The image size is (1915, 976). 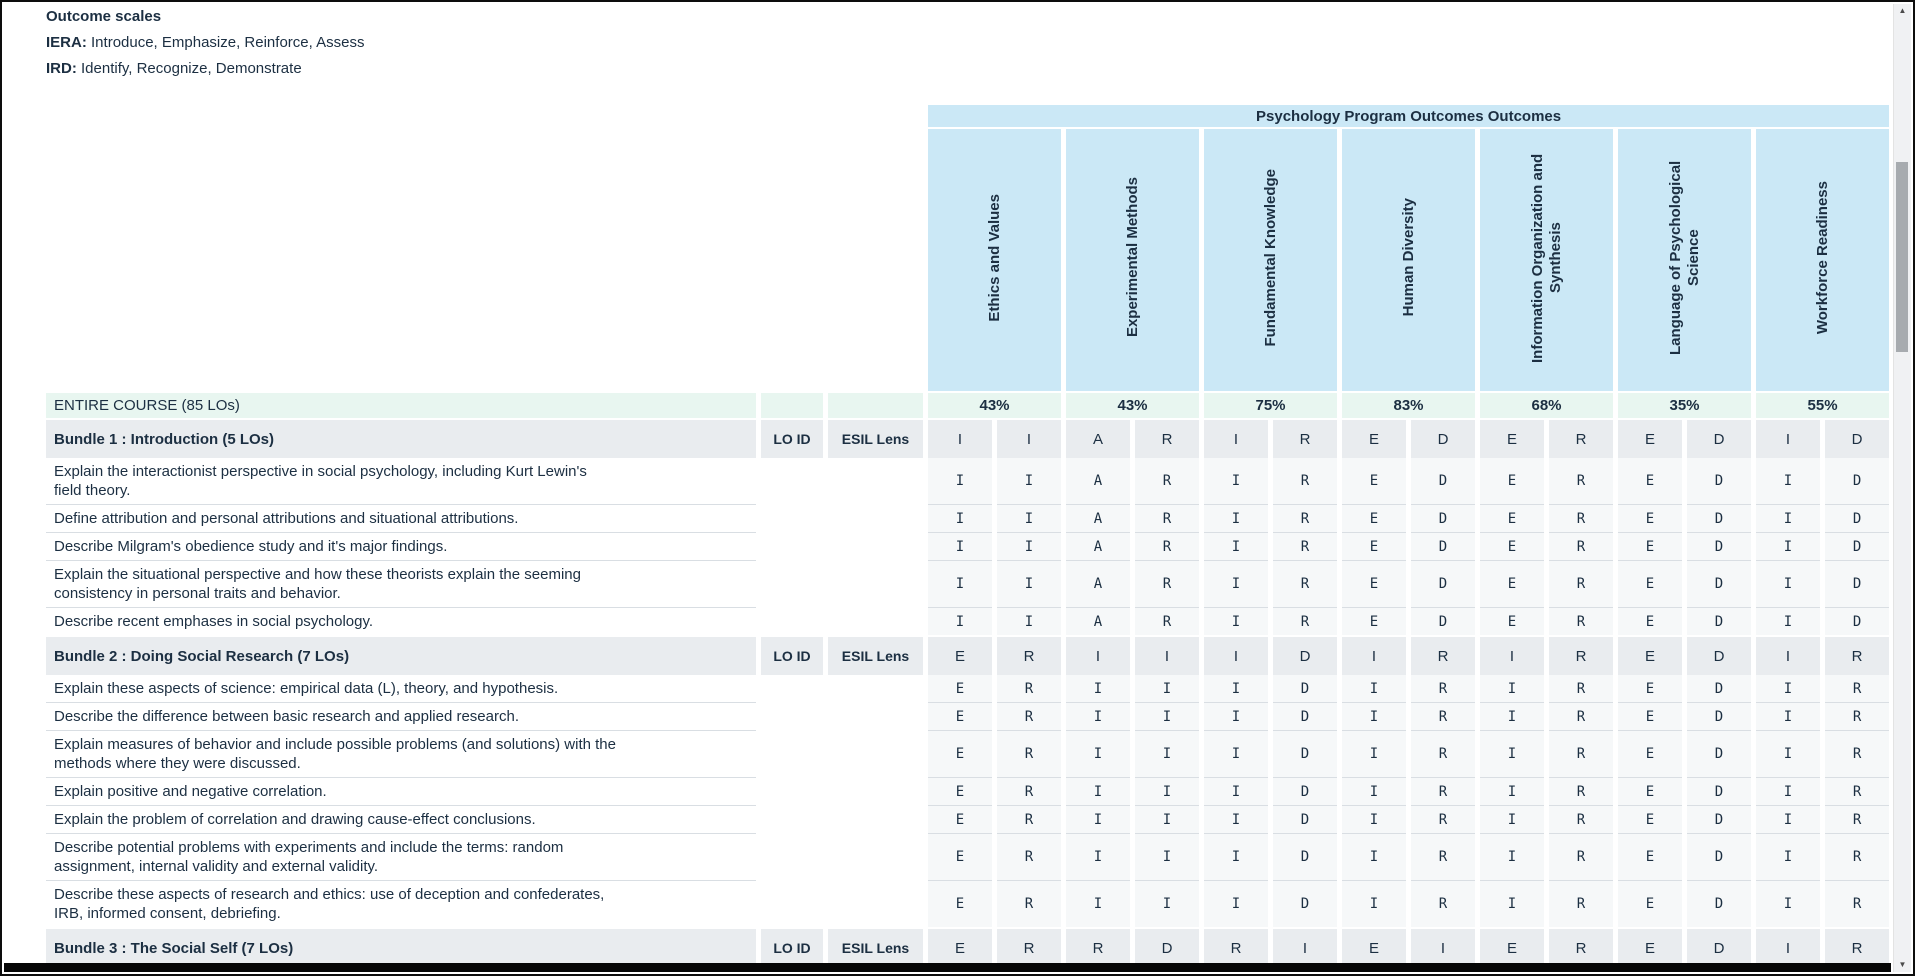 I want to click on esil-lens-header: ESIL Lens, so click(x=875, y=947).